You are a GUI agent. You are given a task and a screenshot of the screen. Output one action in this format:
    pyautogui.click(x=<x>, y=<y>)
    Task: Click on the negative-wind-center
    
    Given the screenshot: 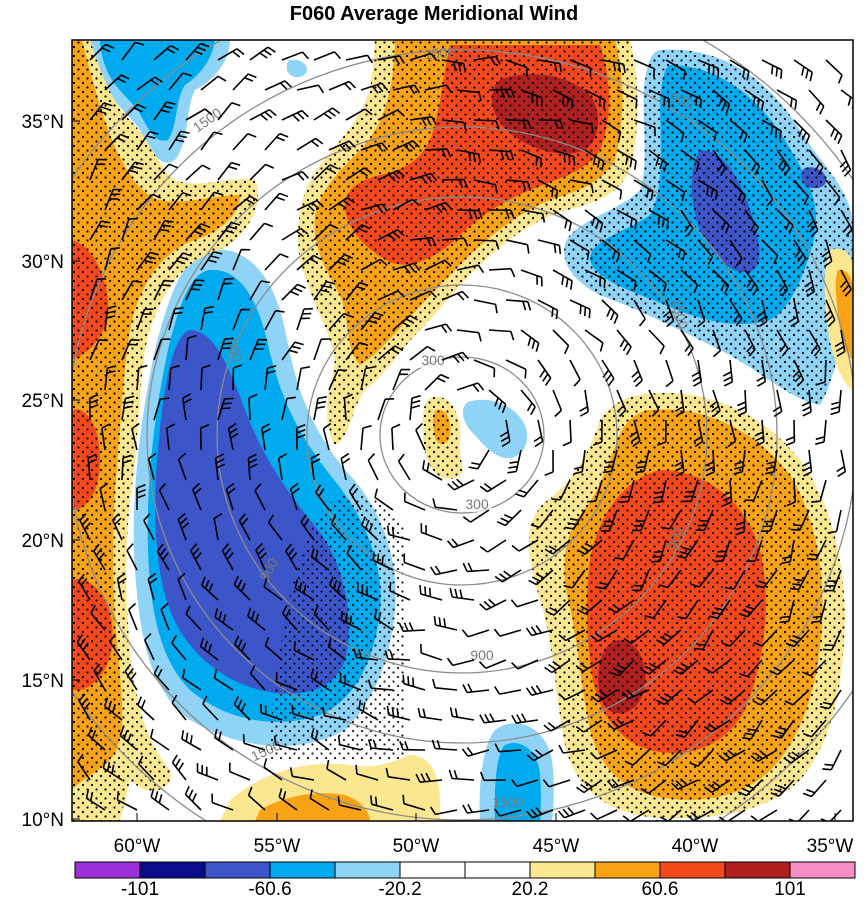 What is the action you would take?
    pyautogui.click(x=495, y=429)
    